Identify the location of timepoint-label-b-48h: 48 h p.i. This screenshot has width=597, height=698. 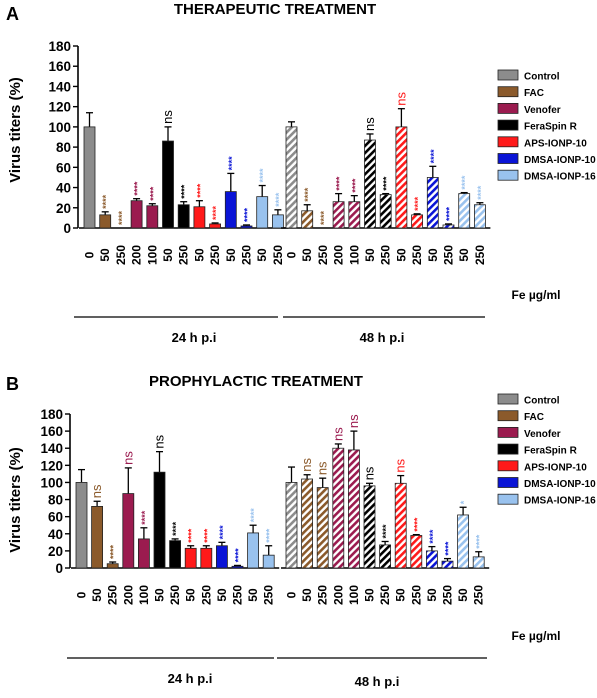
(377, 681).